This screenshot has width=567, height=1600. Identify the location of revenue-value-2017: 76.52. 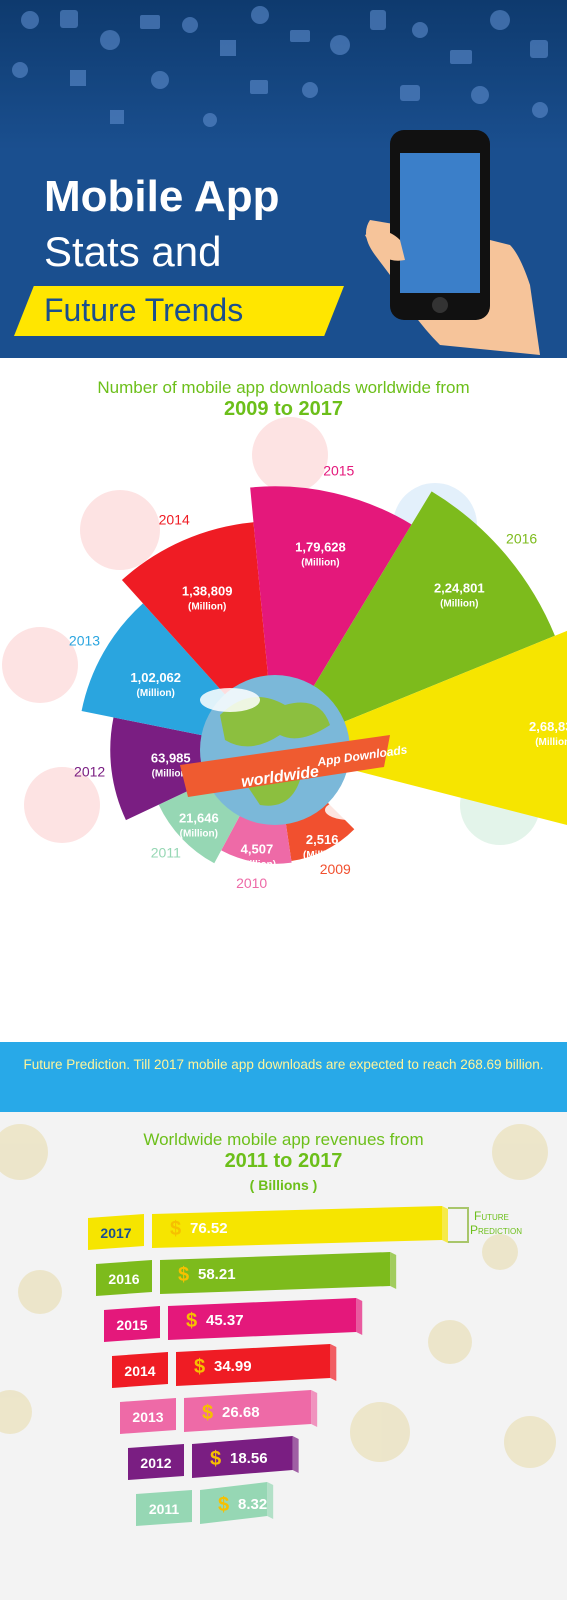
(209, 1228).